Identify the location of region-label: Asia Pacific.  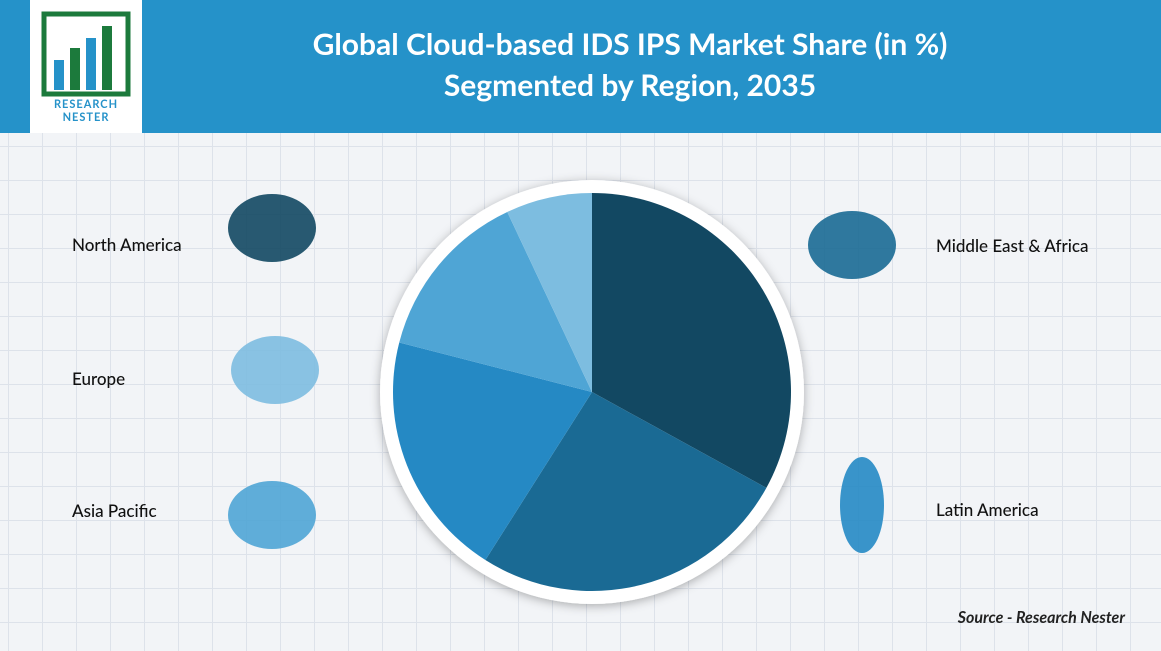
(114, 510).